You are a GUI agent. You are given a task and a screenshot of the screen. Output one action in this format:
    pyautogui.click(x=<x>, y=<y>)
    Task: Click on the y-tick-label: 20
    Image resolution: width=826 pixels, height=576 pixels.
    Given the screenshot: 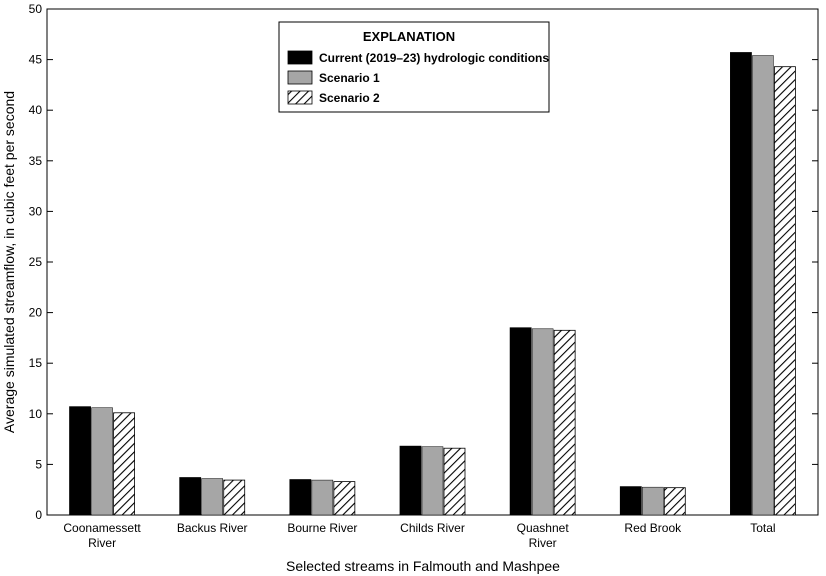 What is the action you would take?
    pyautogui.click(x=36, y=313)
    